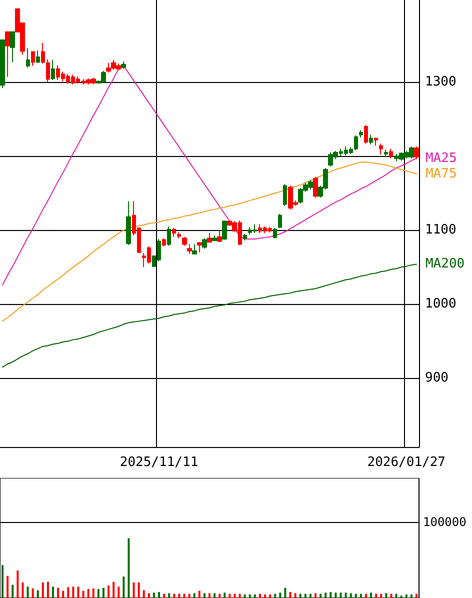 Image resolution: width=472 pixels, height=598 pixels. What do you see at coordinates (159, 462) in the screenshot?
I see `x-tick-label: 2025/11/11` at bounding box center [159, 462].